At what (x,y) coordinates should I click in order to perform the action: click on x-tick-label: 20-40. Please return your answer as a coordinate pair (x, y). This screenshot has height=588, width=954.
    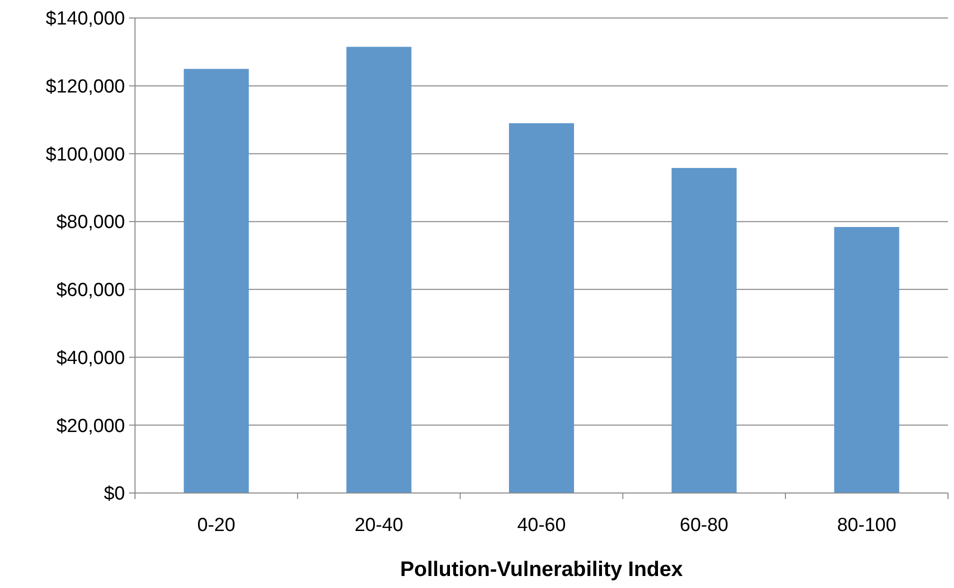
    Looking at the image, I should click on (379, 525).